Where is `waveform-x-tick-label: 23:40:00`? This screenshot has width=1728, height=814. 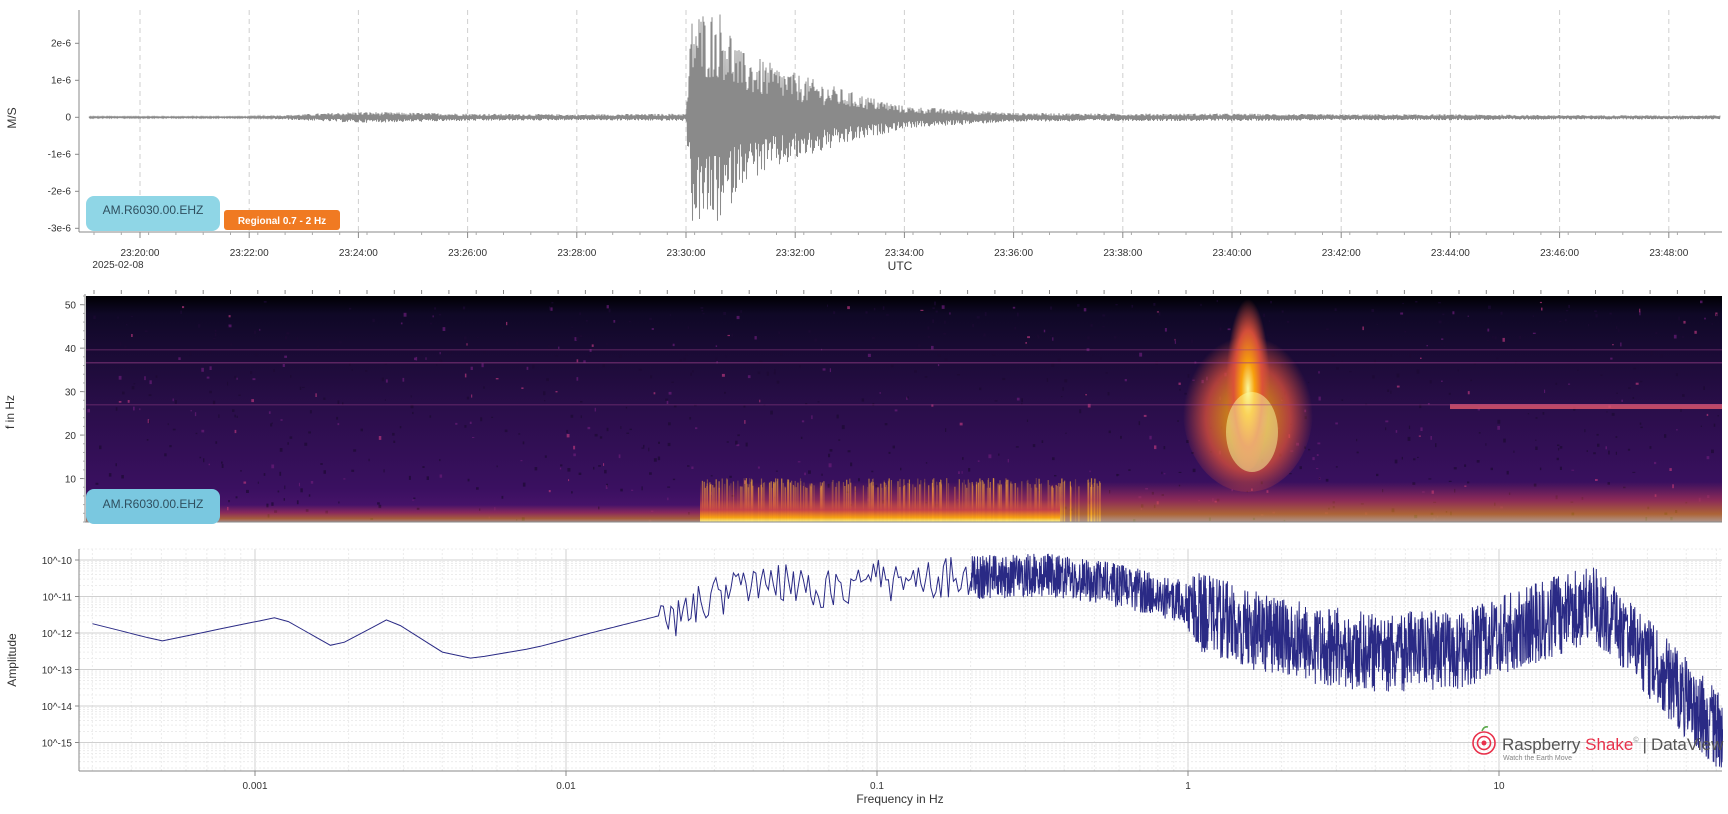
waveform-x-tick-label: 23:40:00 is located at coordinates (1232, 253).